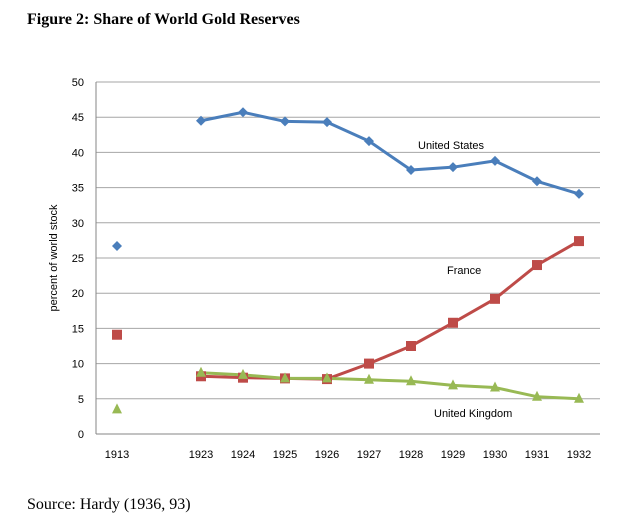 This screenshot has width=639, height=531. What do you see at coordinates (390, 153) in the screenshot?
I see `series-line-united-states` at bounding box center [390, 153].